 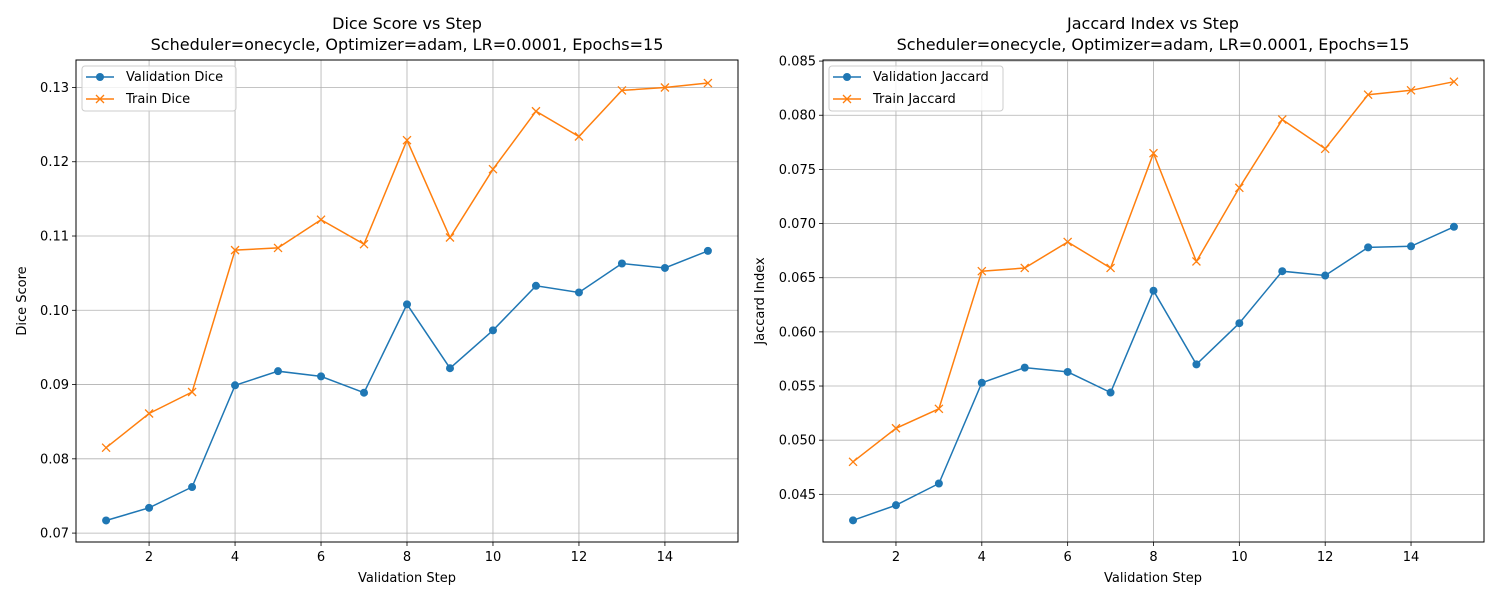 I want to click on jaccard-y-tick-label: 0.075, so click(x=797, y=170).